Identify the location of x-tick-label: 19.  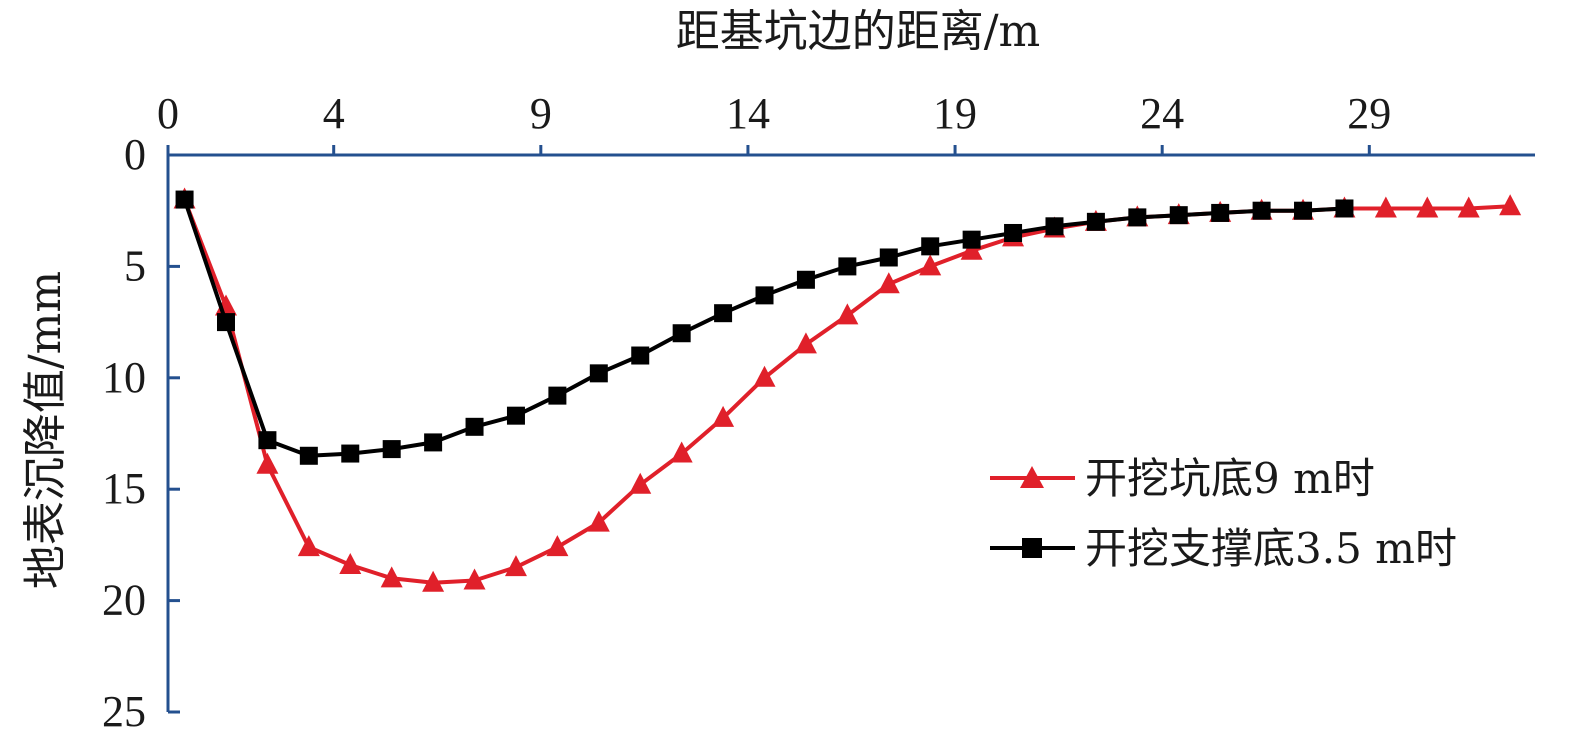
(955, 113).